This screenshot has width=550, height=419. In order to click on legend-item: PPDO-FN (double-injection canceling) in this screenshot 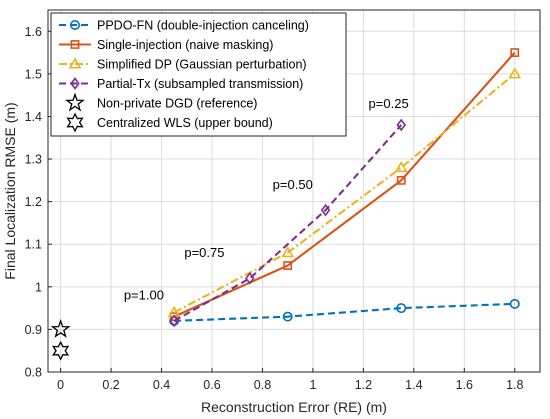, I will do `click(184, 26)`.